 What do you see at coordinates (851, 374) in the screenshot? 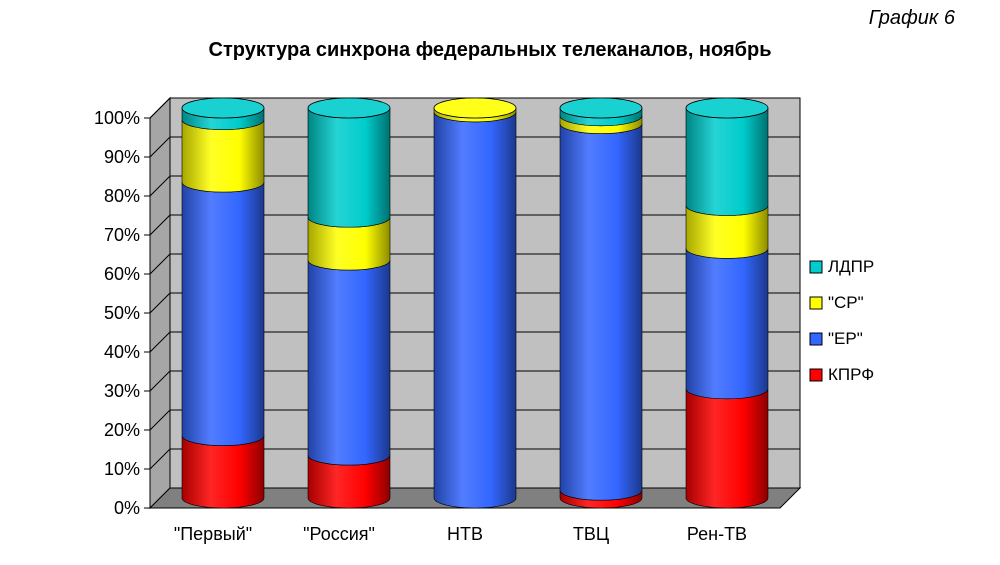
I see `legend-label: КПРФ` at bounding box center [851, 374].